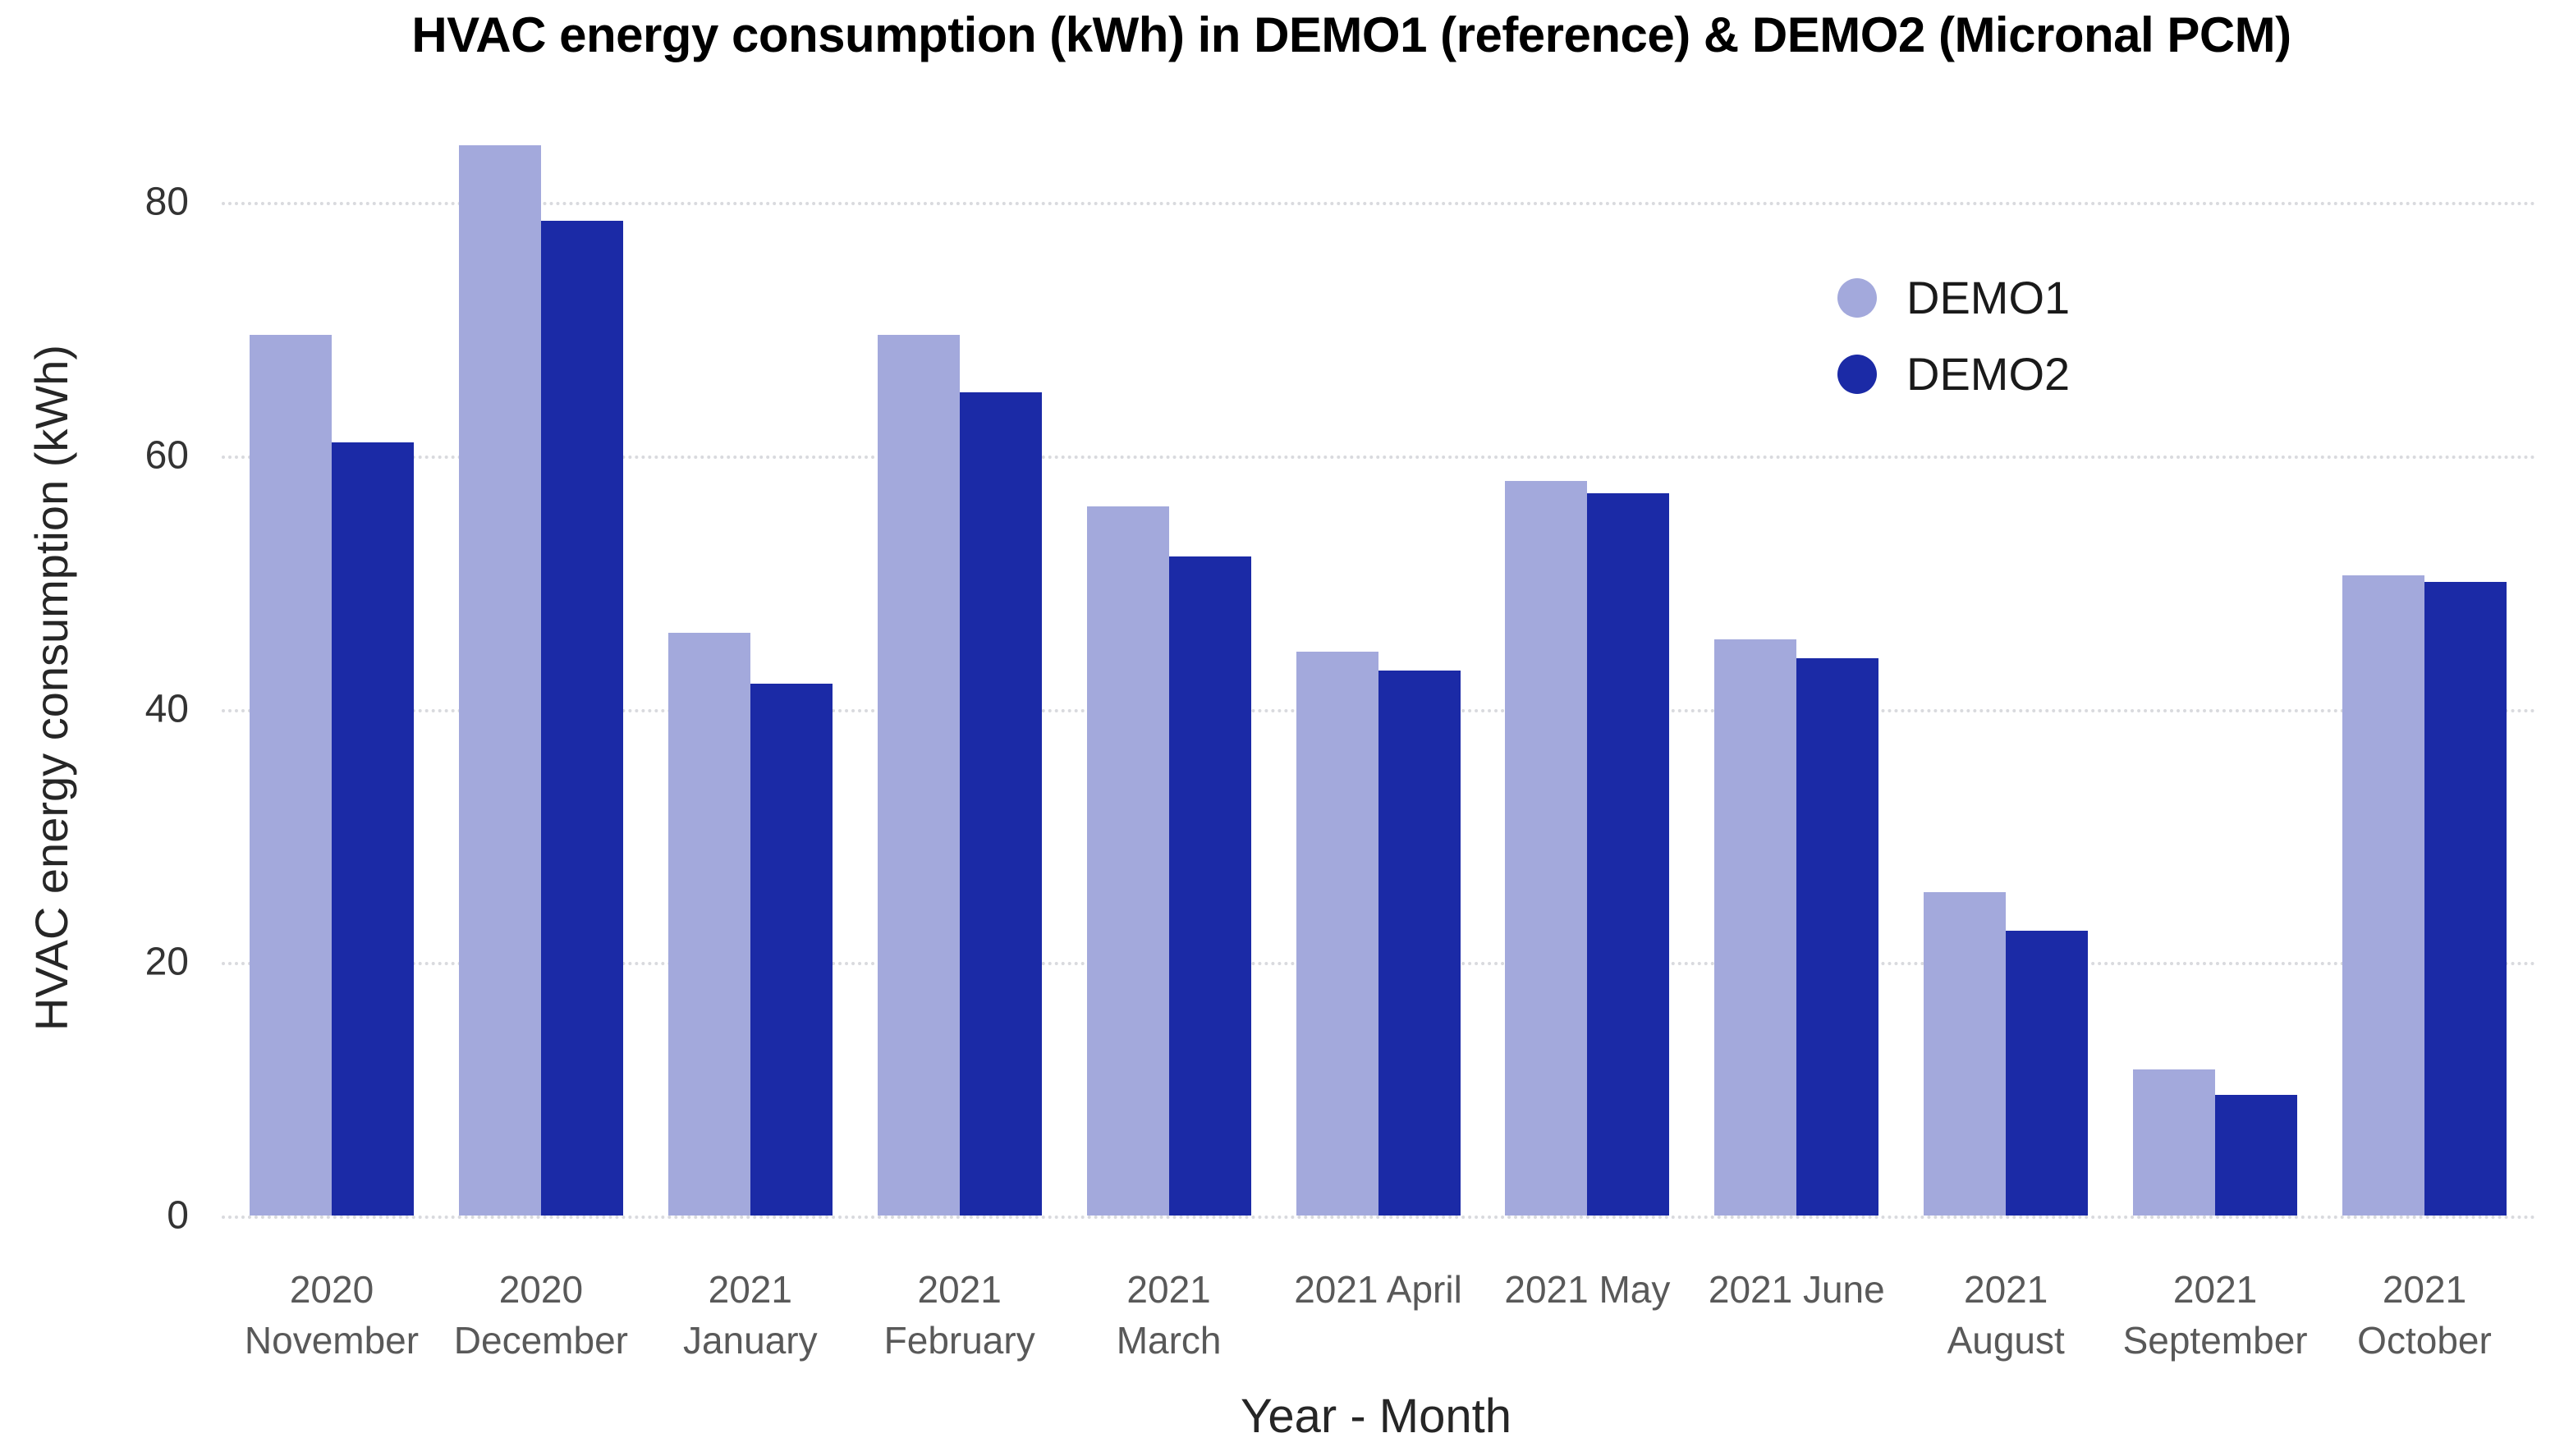 This screenshot has height=1456, width=2555. What do you see at coordinates (166, 455) in the screenshot?
I see `y-tick-label-60: 60` at bounding box center [166, 455].